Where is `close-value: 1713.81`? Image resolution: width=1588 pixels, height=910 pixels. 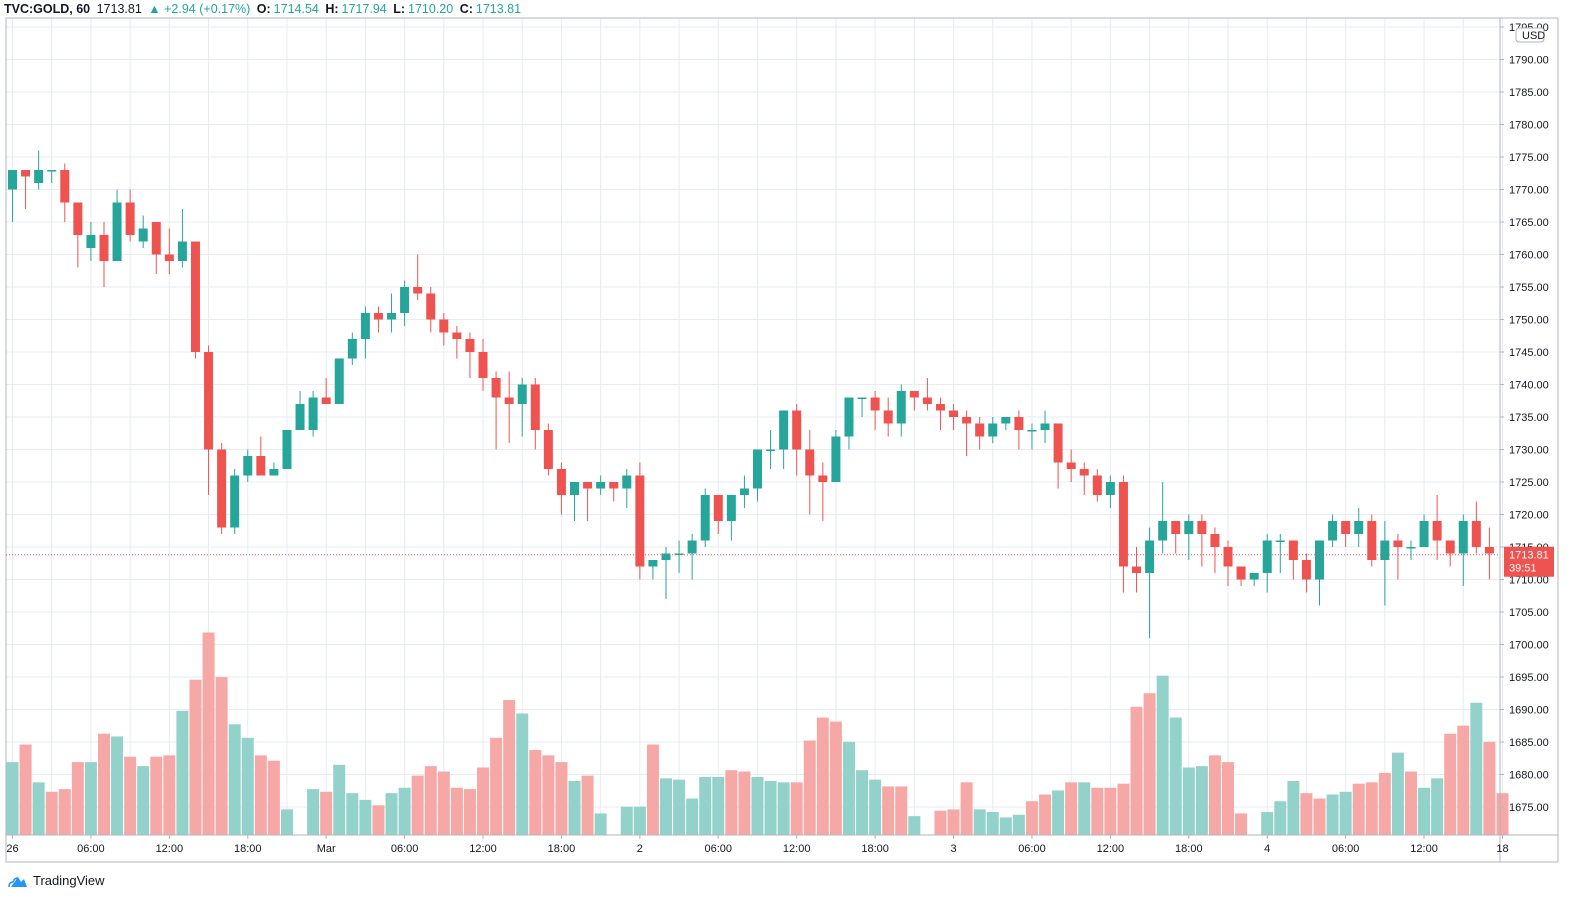 close-value: 1713.81 is located at coordinates (498, 9).